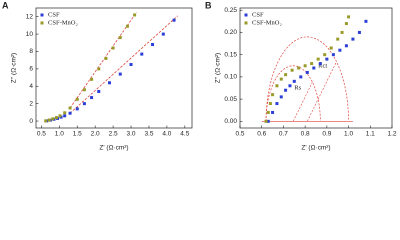 This screenshot has height=240, width=400. I want to click on x-tick-label: 2.0, so click(95, 134).